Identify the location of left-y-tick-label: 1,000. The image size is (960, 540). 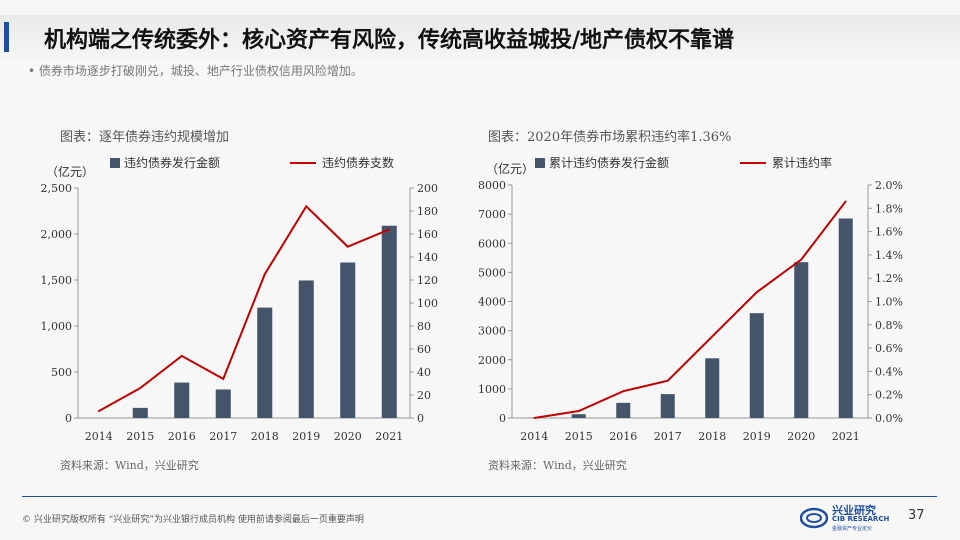
(57, 326).